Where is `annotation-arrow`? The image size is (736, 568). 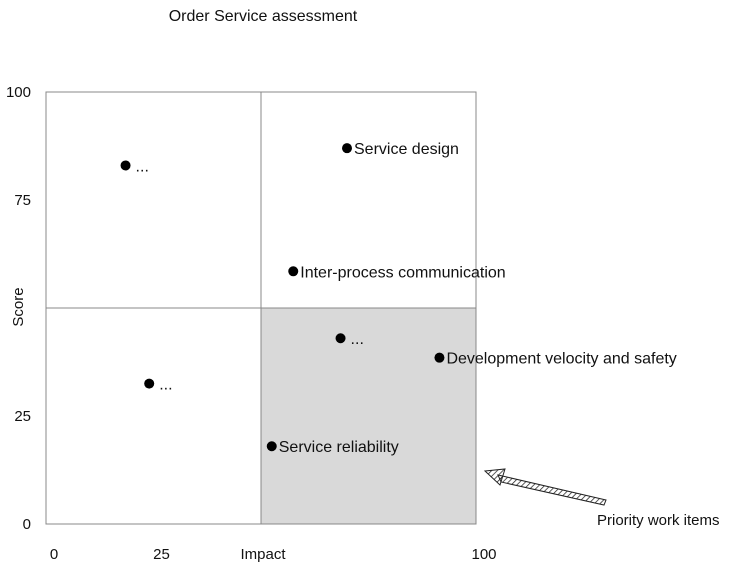 annotation-arrow is located at coordinates (545, 487).